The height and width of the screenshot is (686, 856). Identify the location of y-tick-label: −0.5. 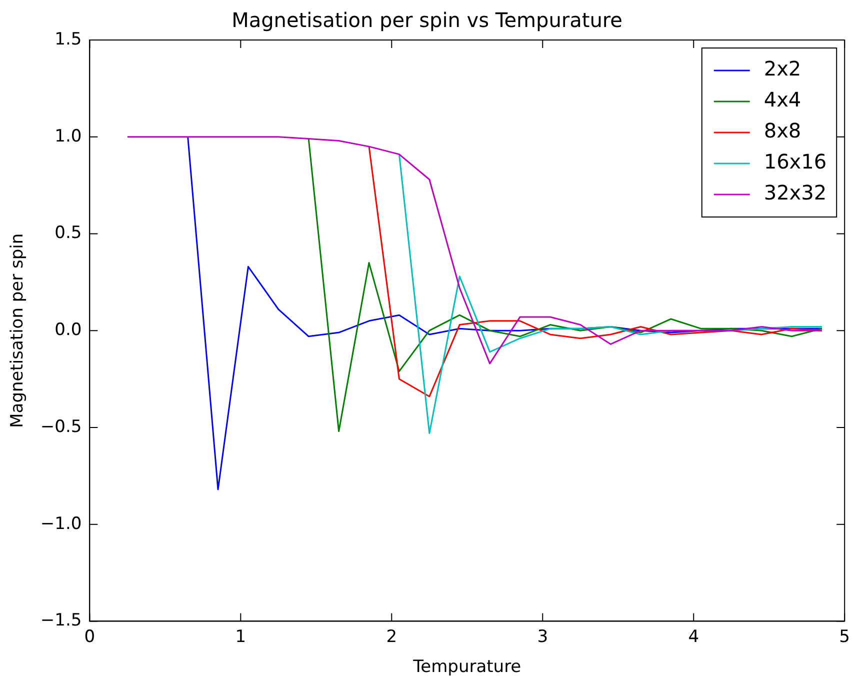
(61, 426).